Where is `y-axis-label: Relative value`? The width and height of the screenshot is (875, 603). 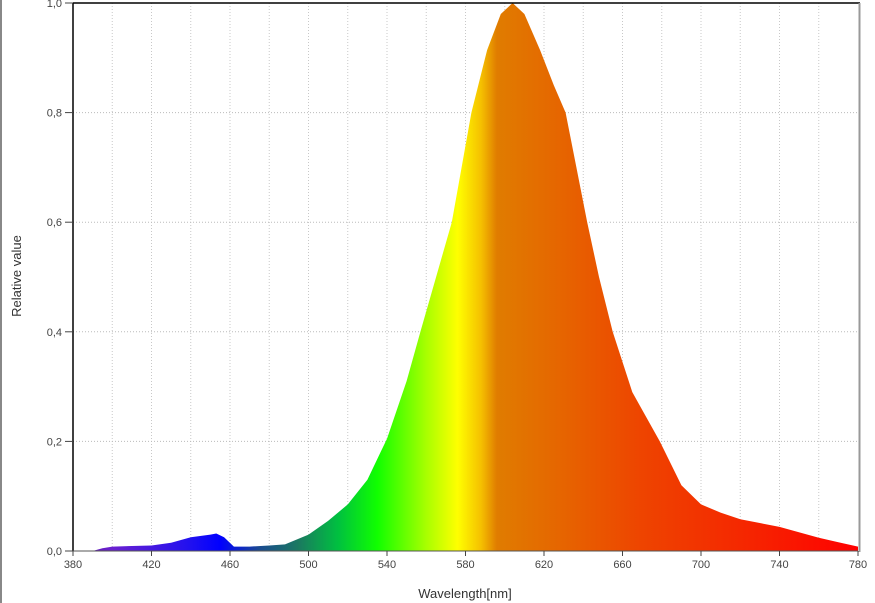 y-axis-label: Relative value is located at coordinates (16, 276).